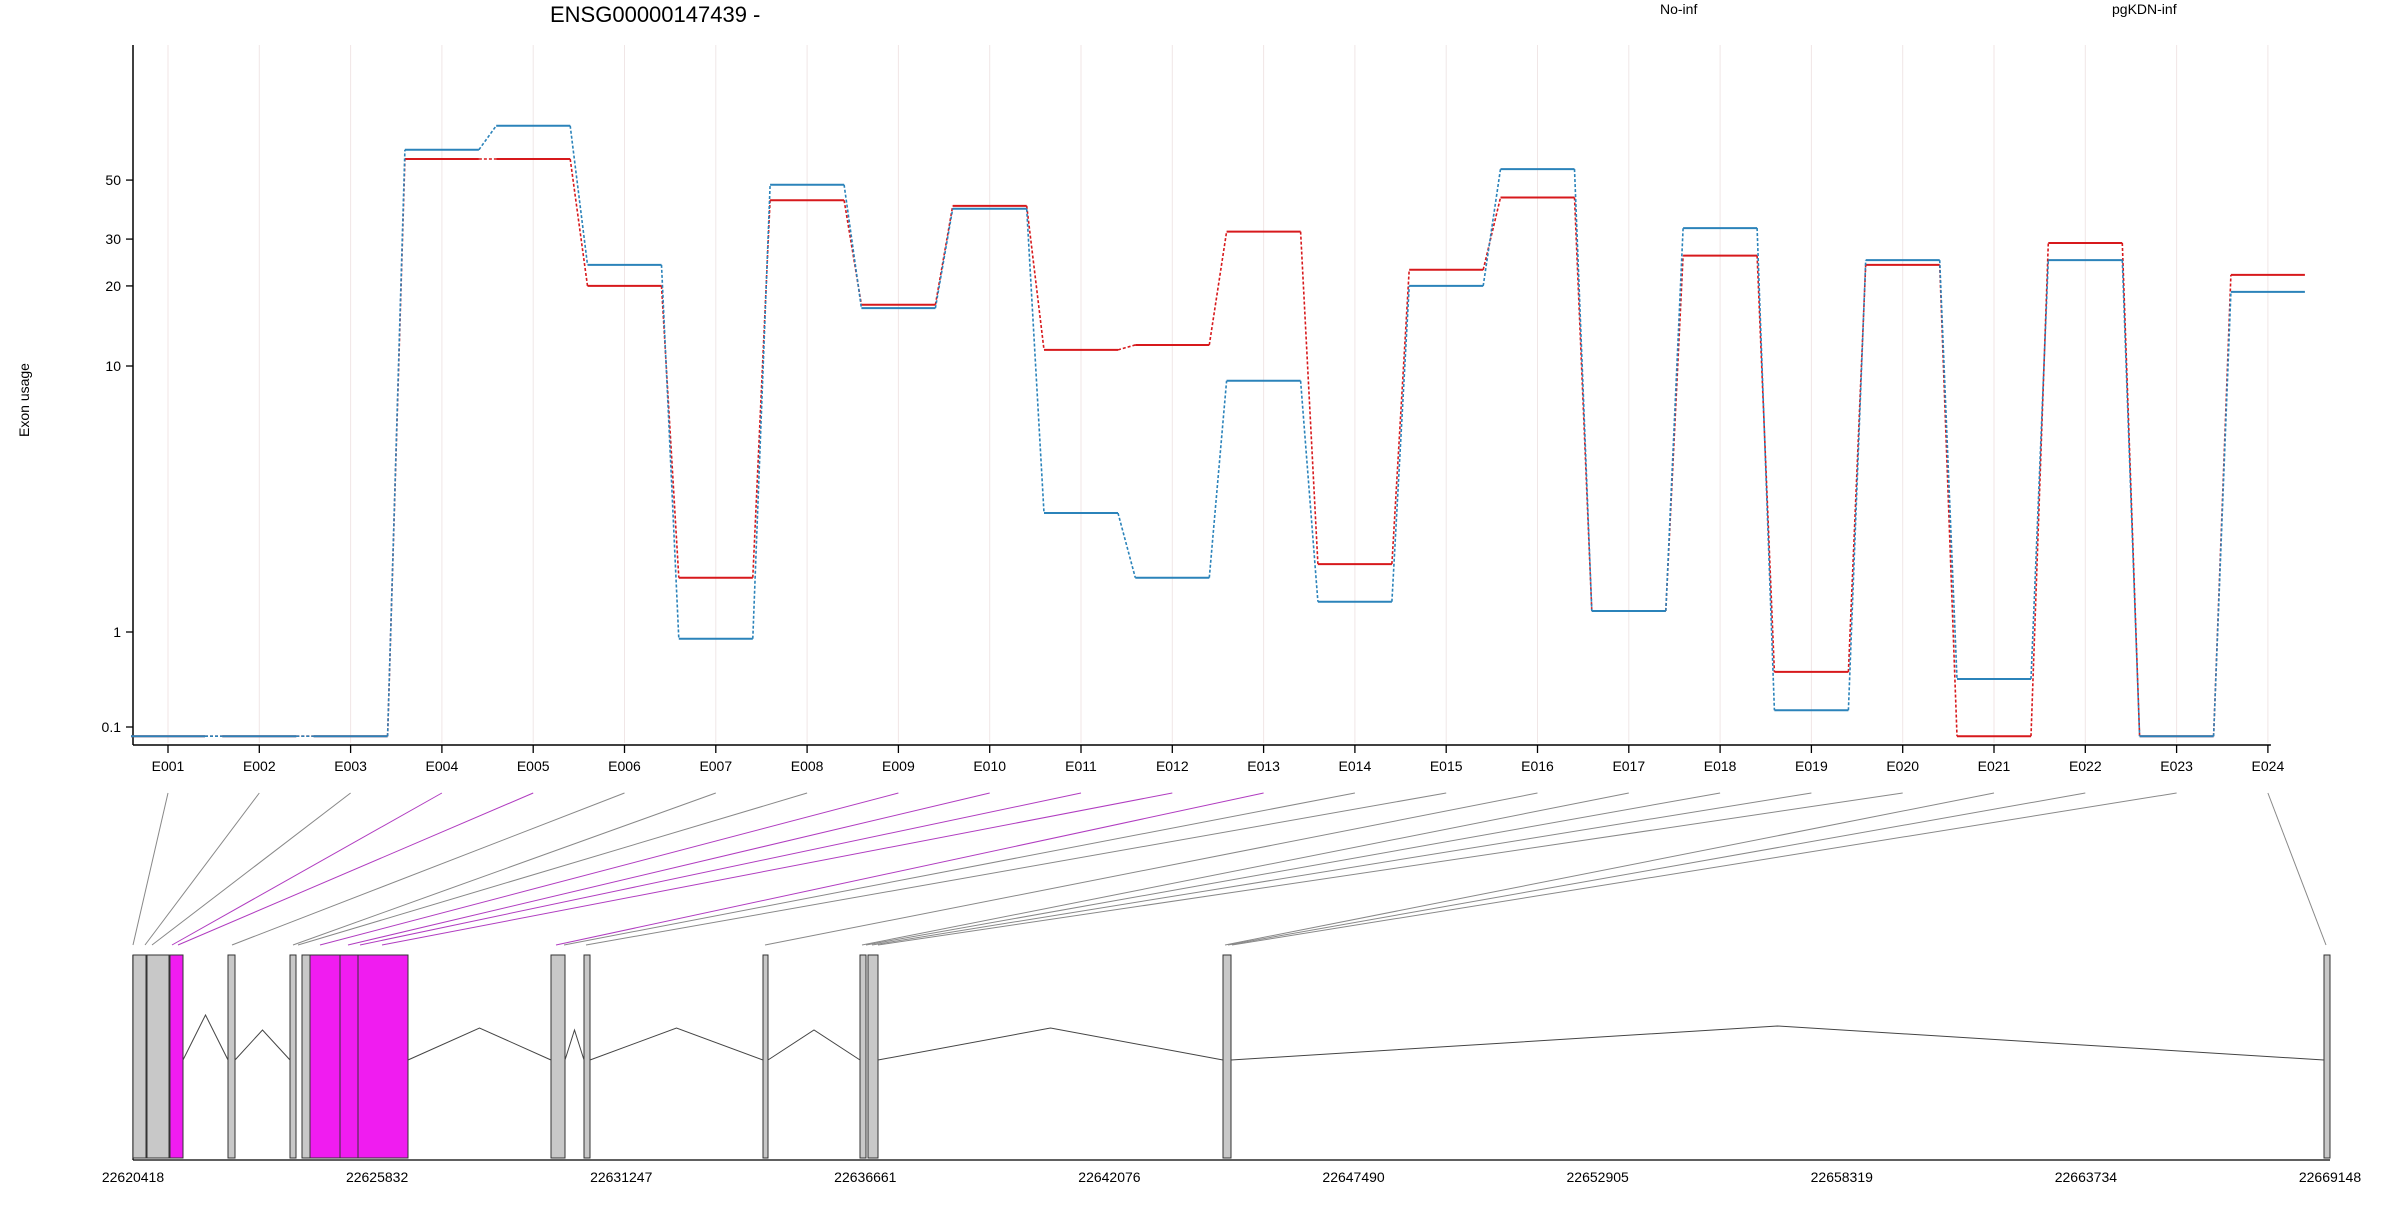 The image size is (2400, 1205). I want to click on x-tick-label: E014, so click(1355, 766).